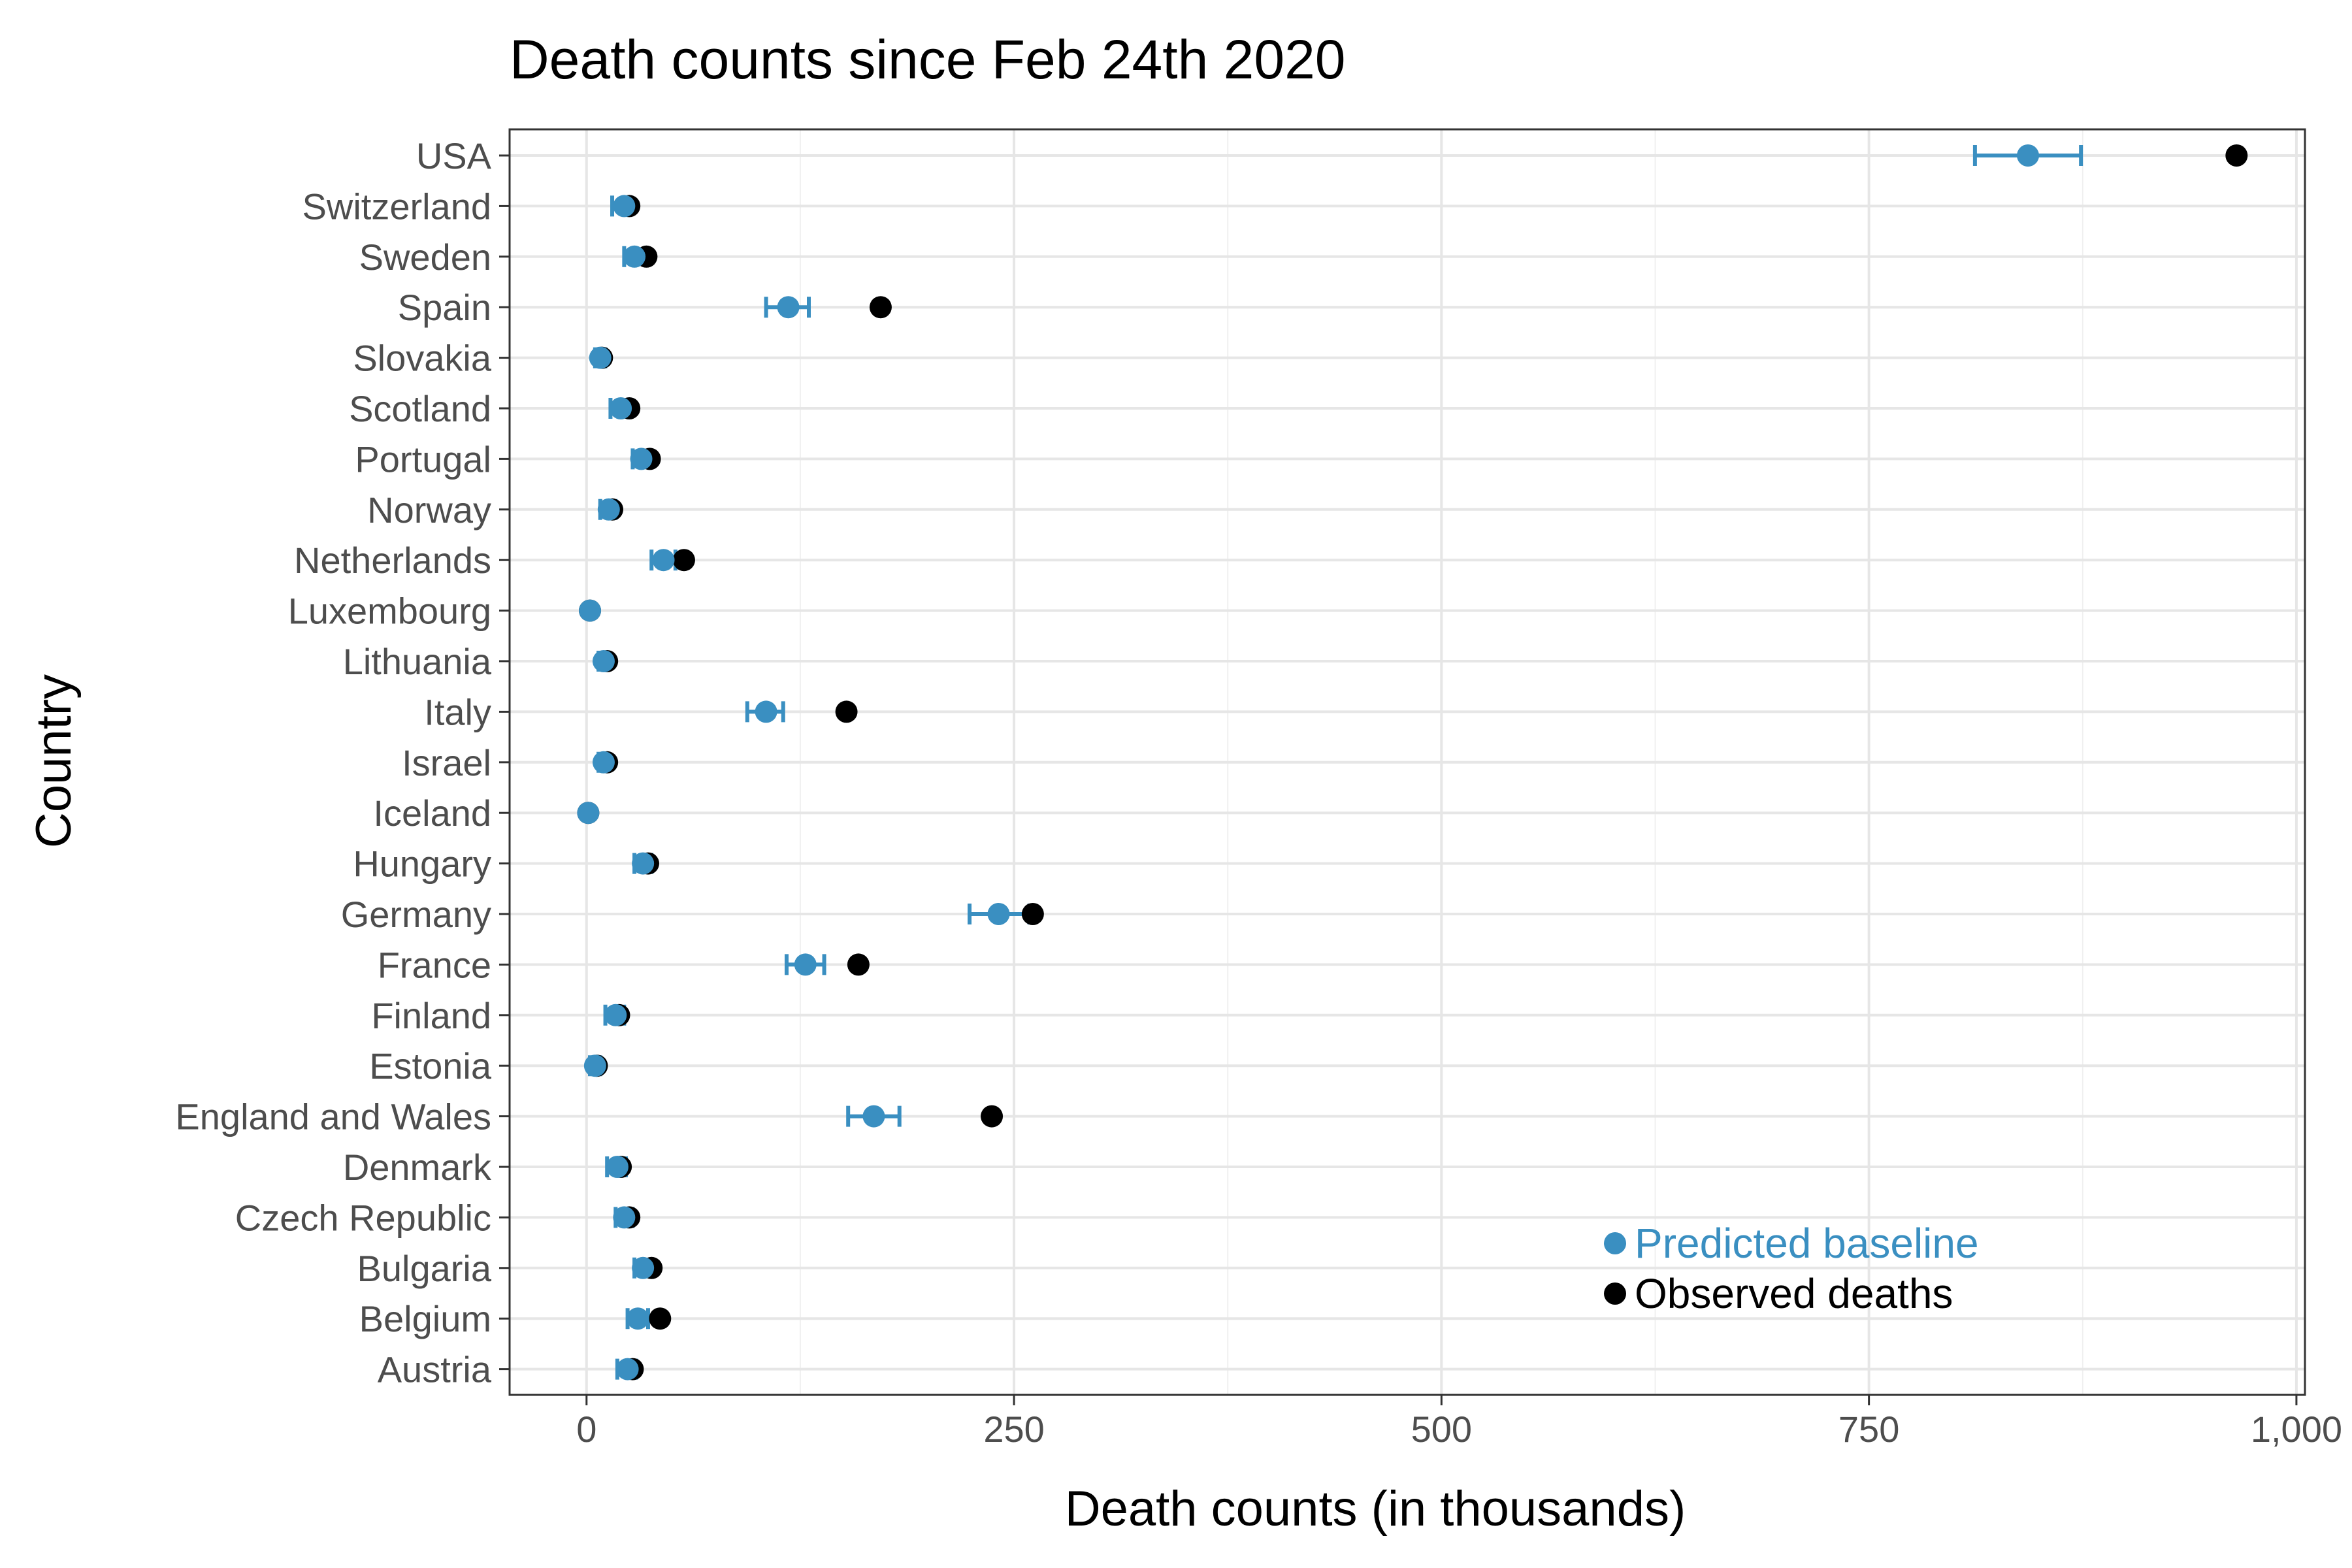 The height and width of the screenshot is (1568, 2352). What do you see at coordinates (425, 257) in the screenshot?
I see `y-tick-label: Sweden` at bounding box center [425, 257].